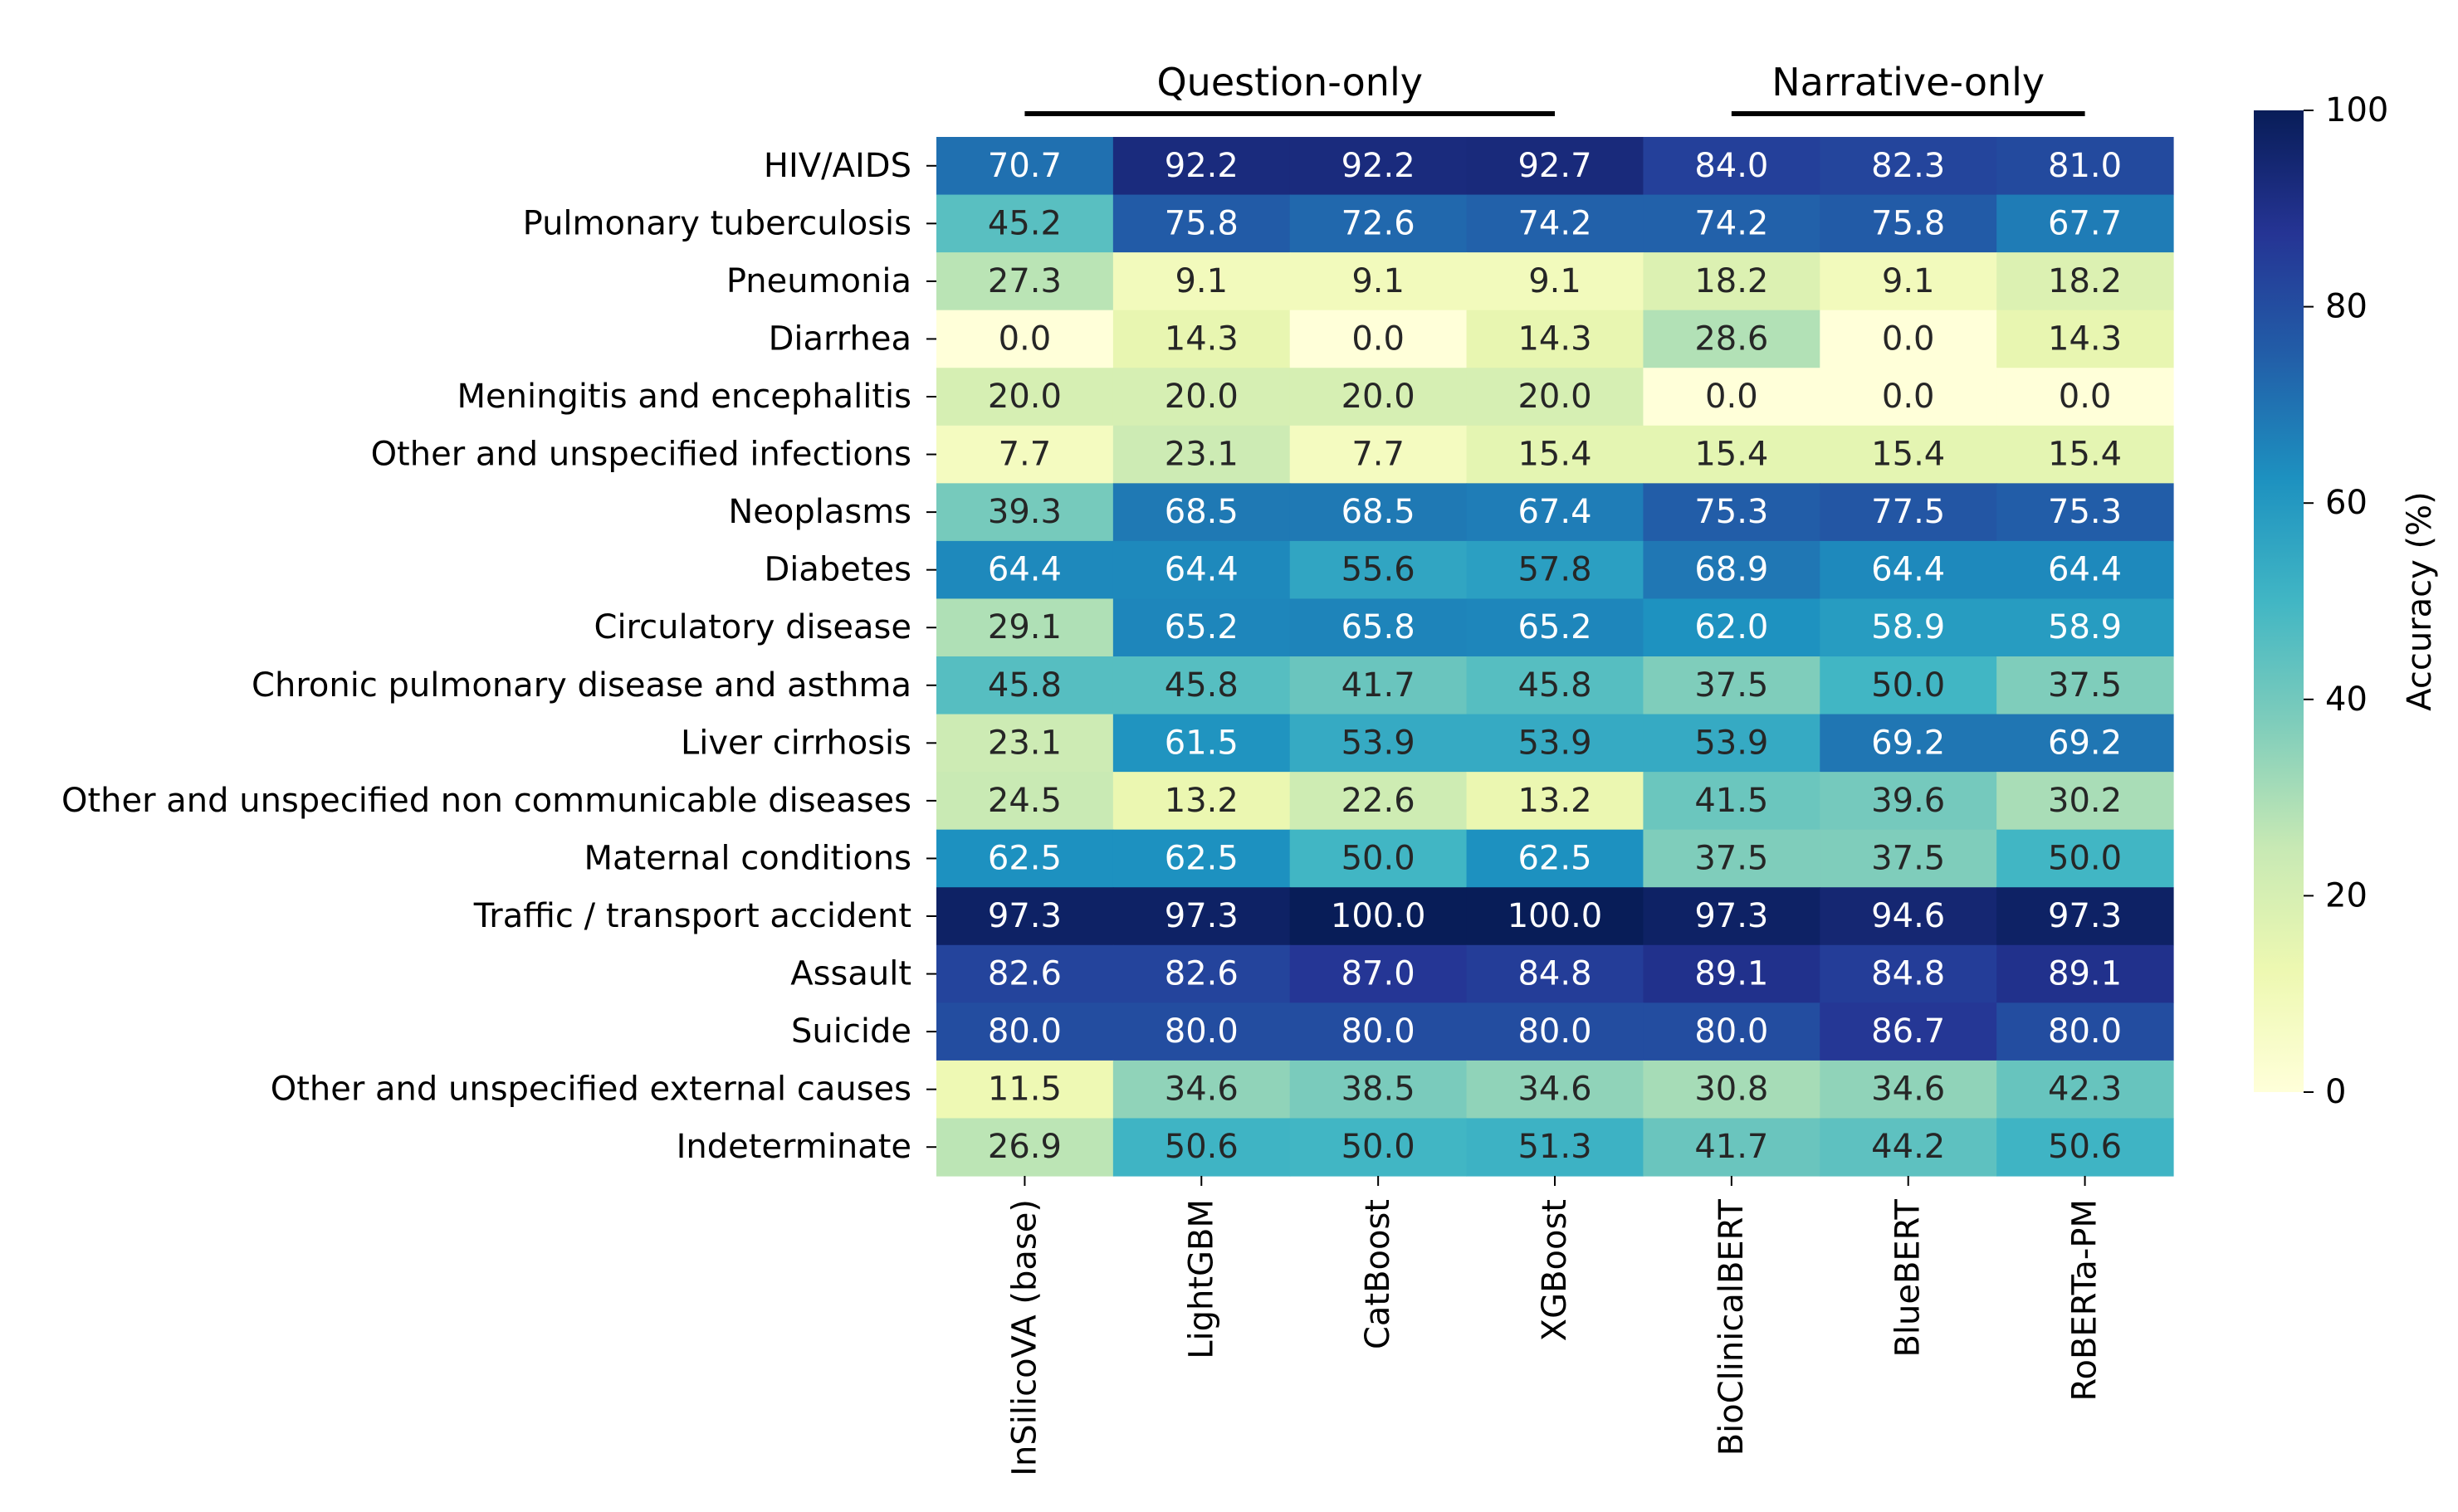 This screenshot has width=2458, height=1512. What do you see at coordinates (2085, 281) in the screenshot?
I see `cell-value-label: 18.2` at bounding box center [2085, 281].